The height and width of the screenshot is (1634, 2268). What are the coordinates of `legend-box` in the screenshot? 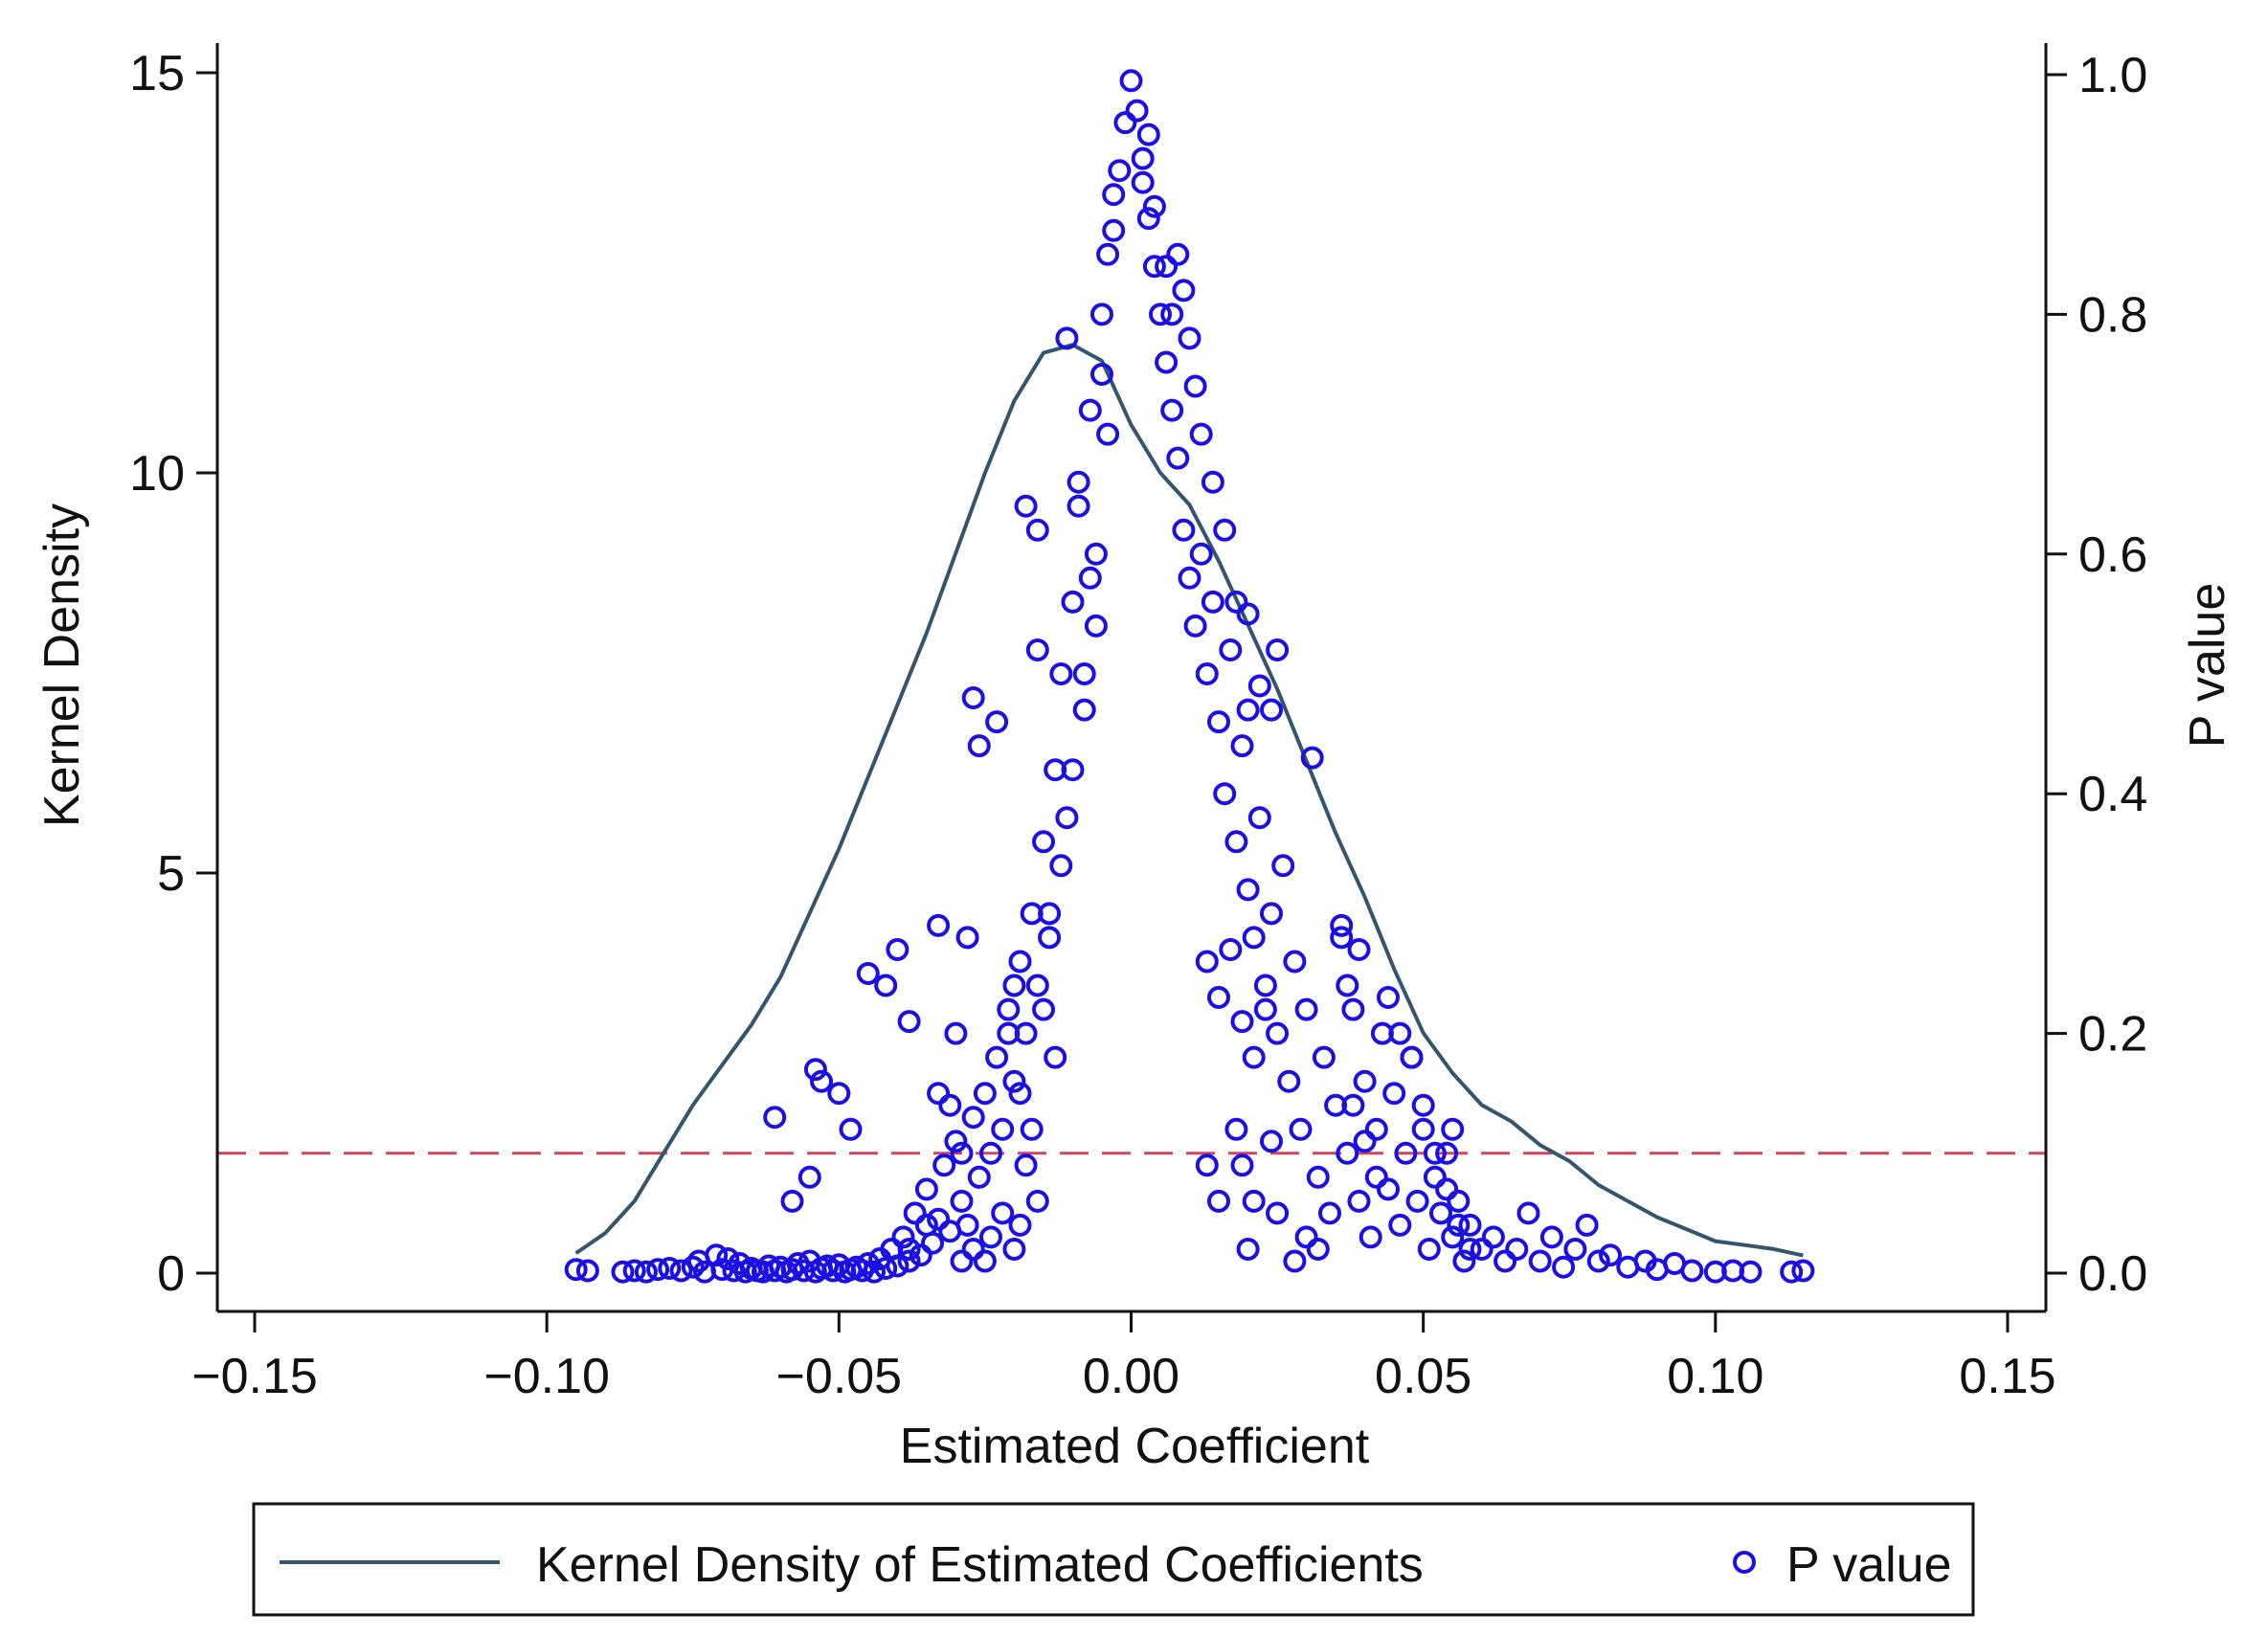 It's located at (1113, 1560).